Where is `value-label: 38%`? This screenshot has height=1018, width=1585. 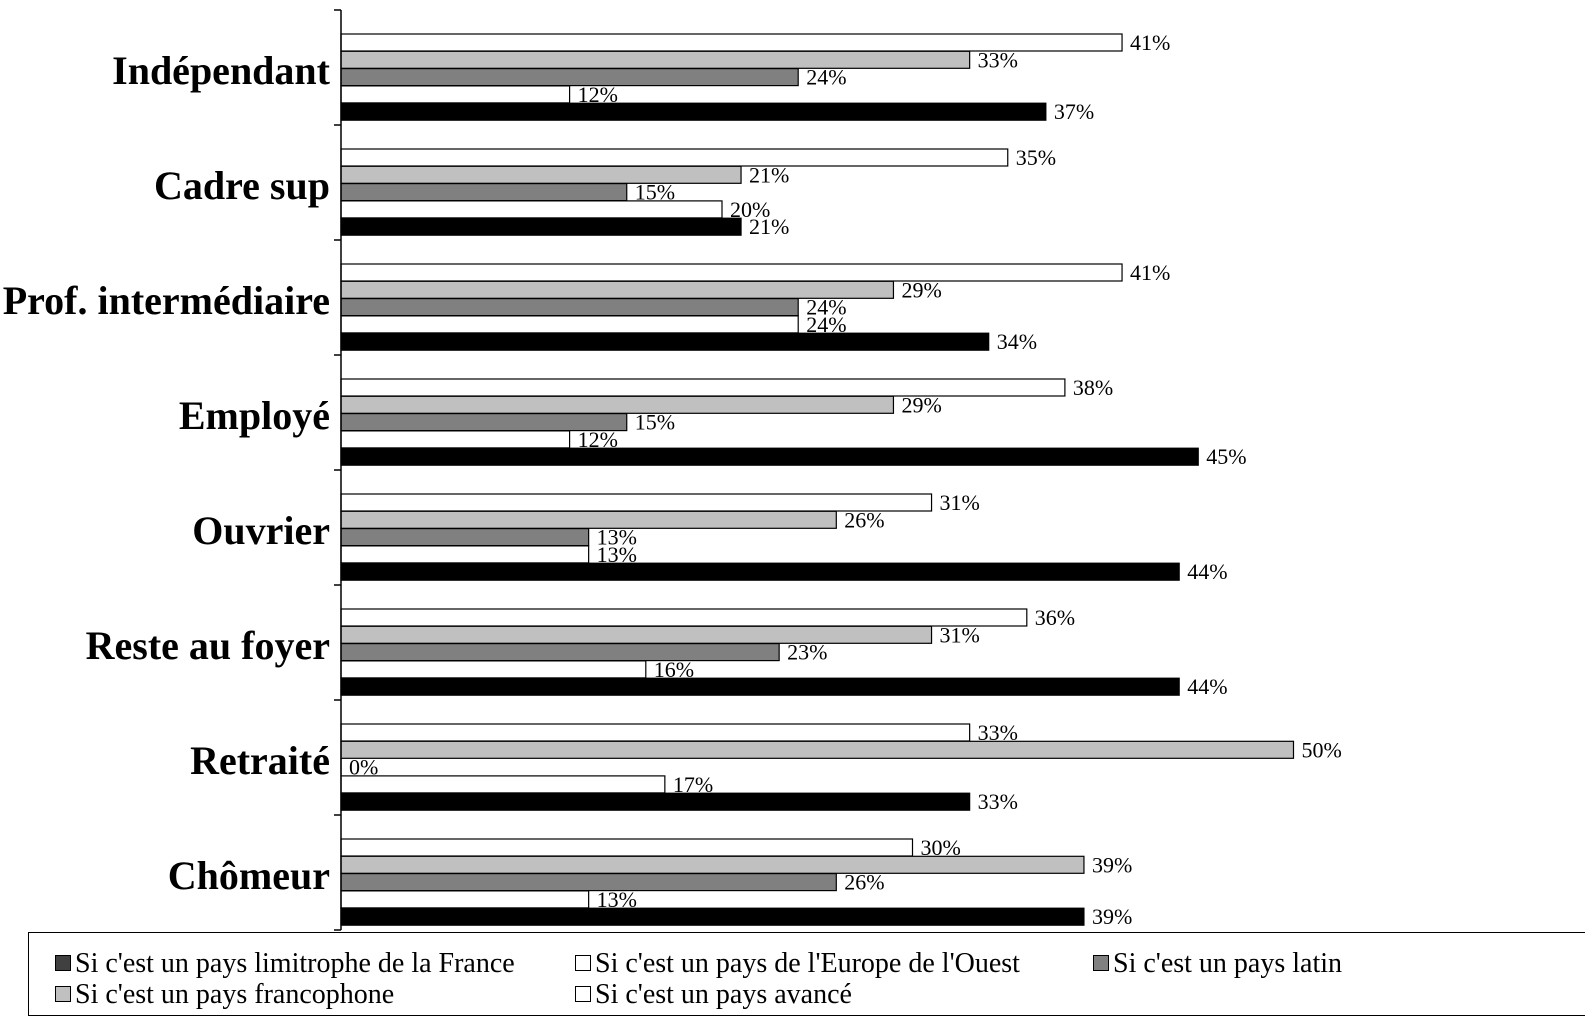 value-label: 38% is located at coordinates (1093, 387).